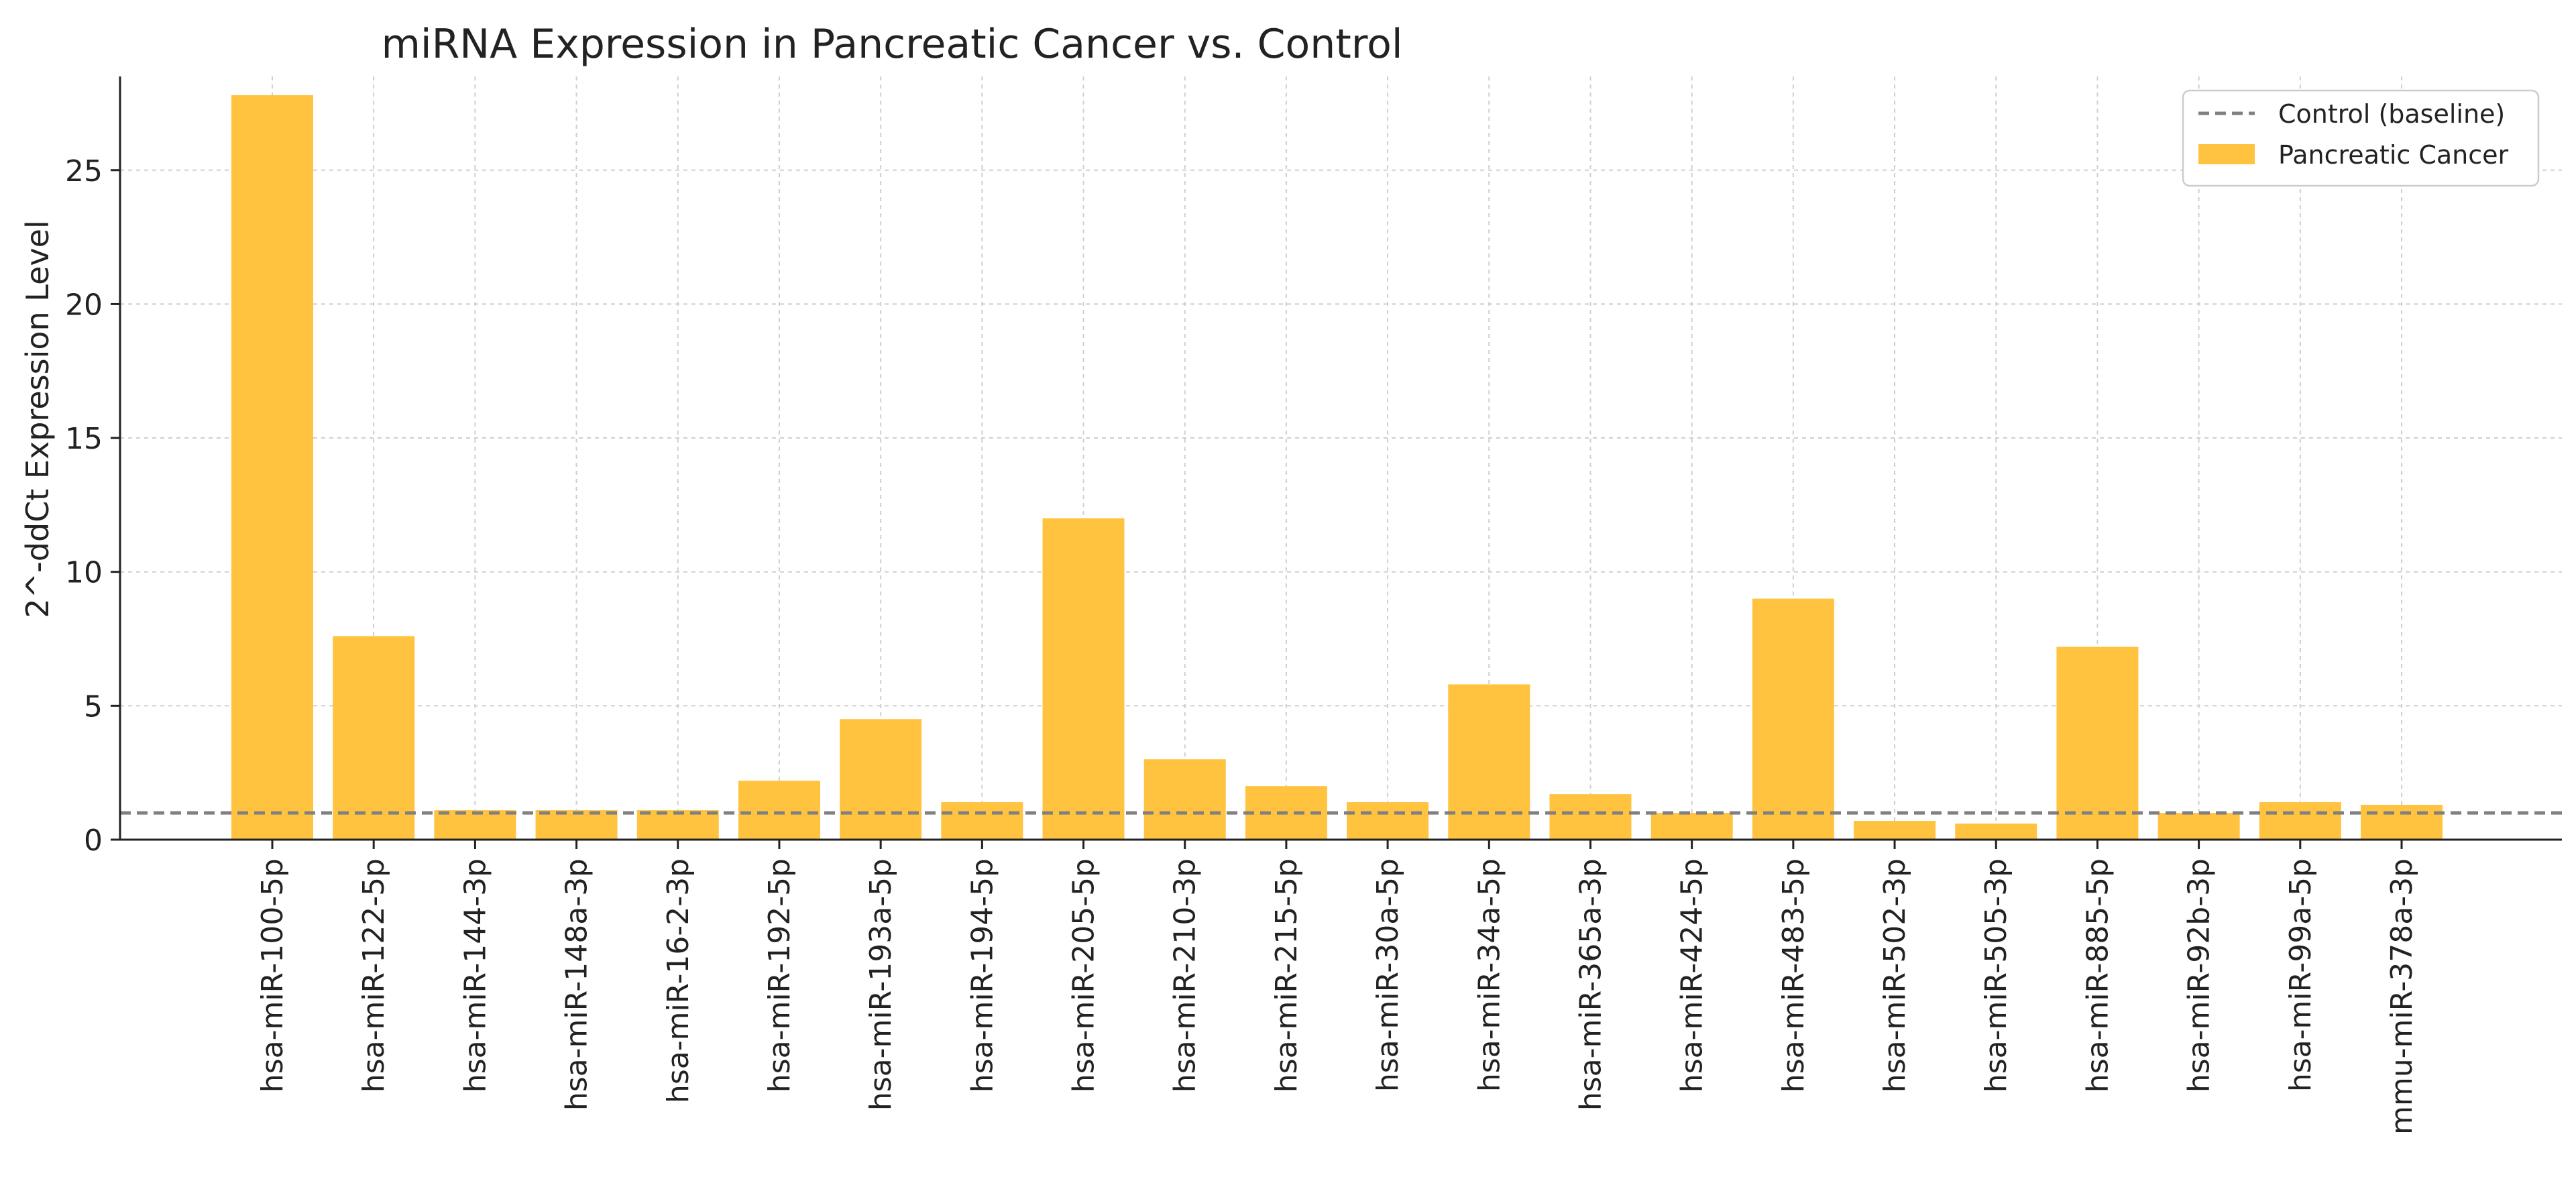 The height and width of the screenshot is (1181, 2576). I want to click on x-tick-label-hsa-miR-192-5p: hsa-miR-192-5p, so click(780, 975).